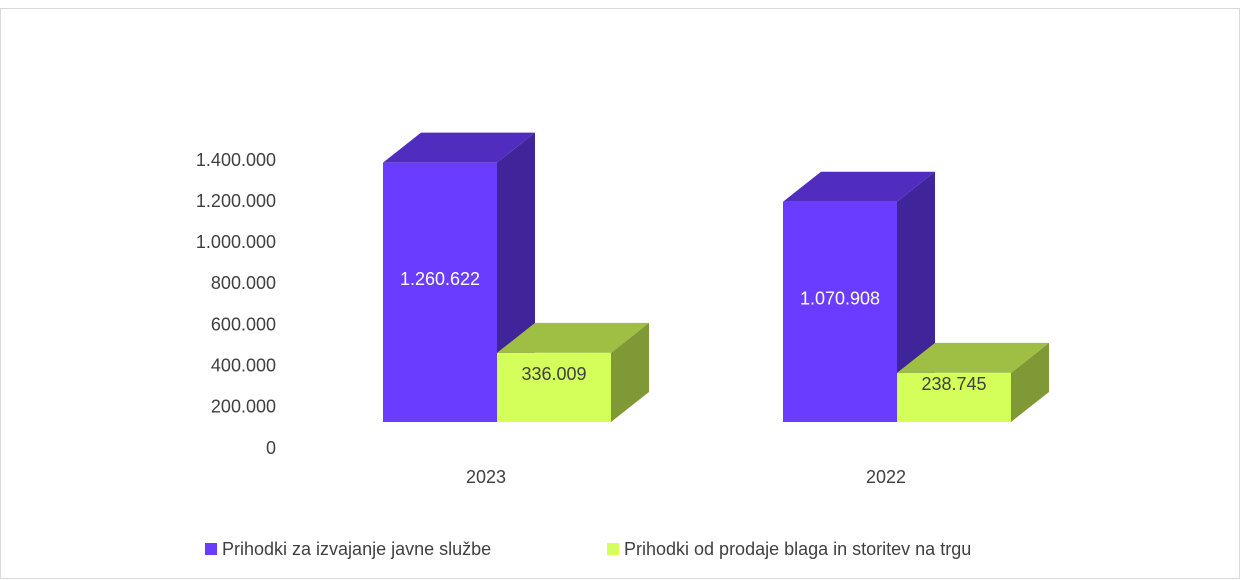 The image size is (1241, 580). I want to click on legend-label: Prihodki za izvajanje javne službe, so click(356, 549).